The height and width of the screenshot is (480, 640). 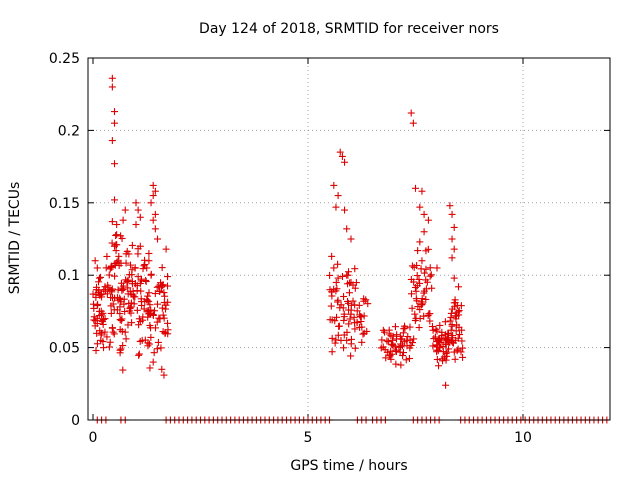 What do you see at coordinates (69, 276) in the screenshot?
I see `y-tick-label: 0.1` at bounding box center [69, 276].